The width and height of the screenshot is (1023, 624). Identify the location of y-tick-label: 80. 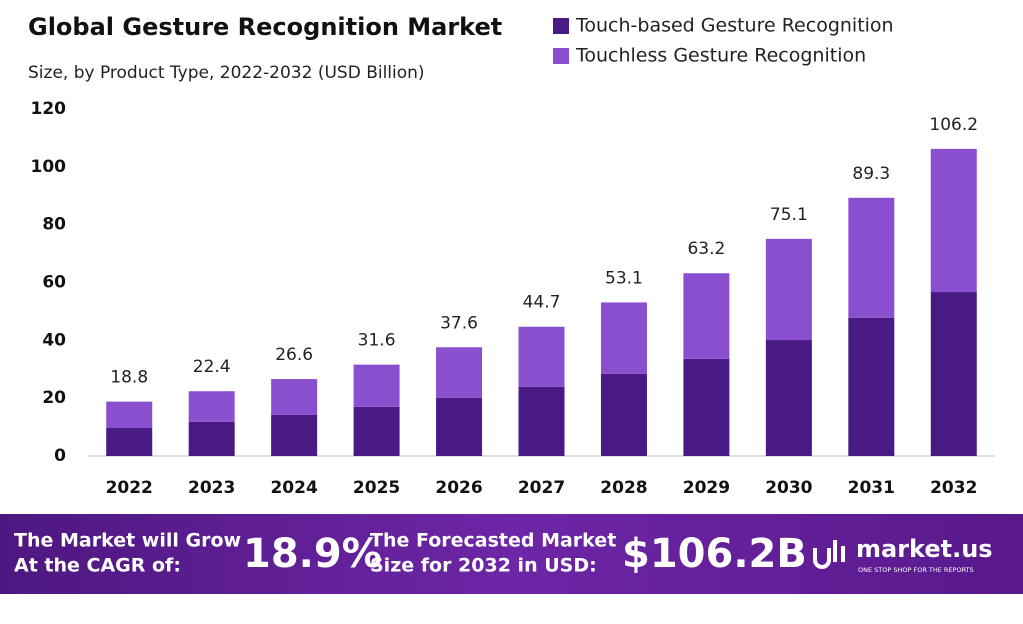
(54, 225).